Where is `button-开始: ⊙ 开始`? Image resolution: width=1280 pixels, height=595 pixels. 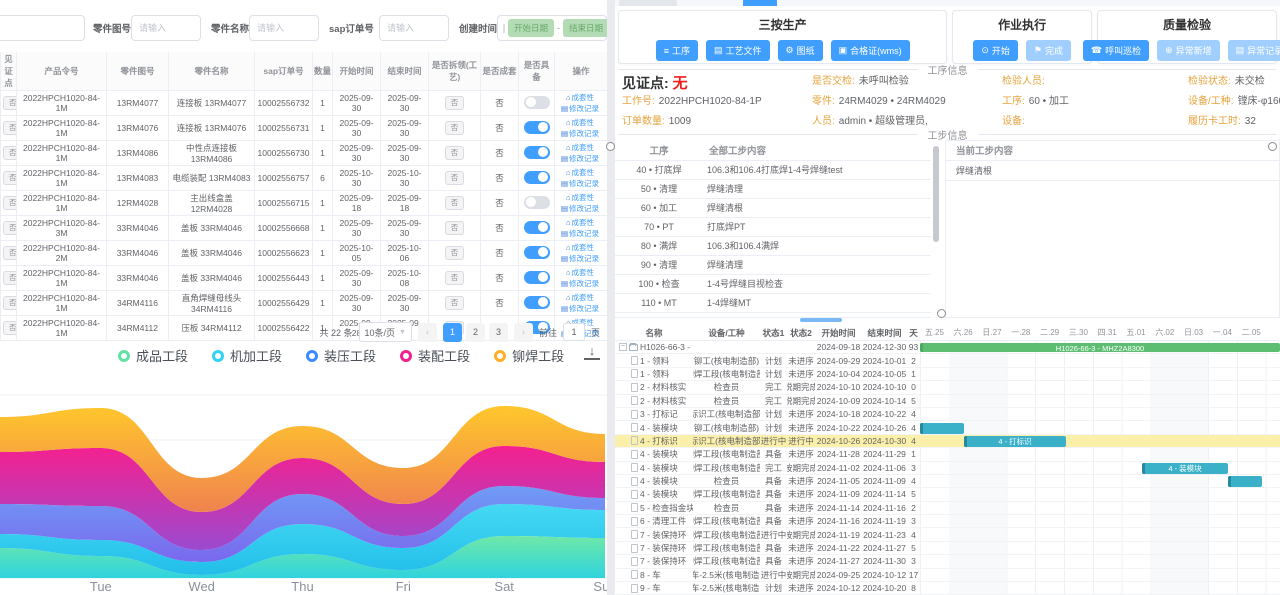
button-开始: ⊙ 开始 is located at coordinates (995, 50).